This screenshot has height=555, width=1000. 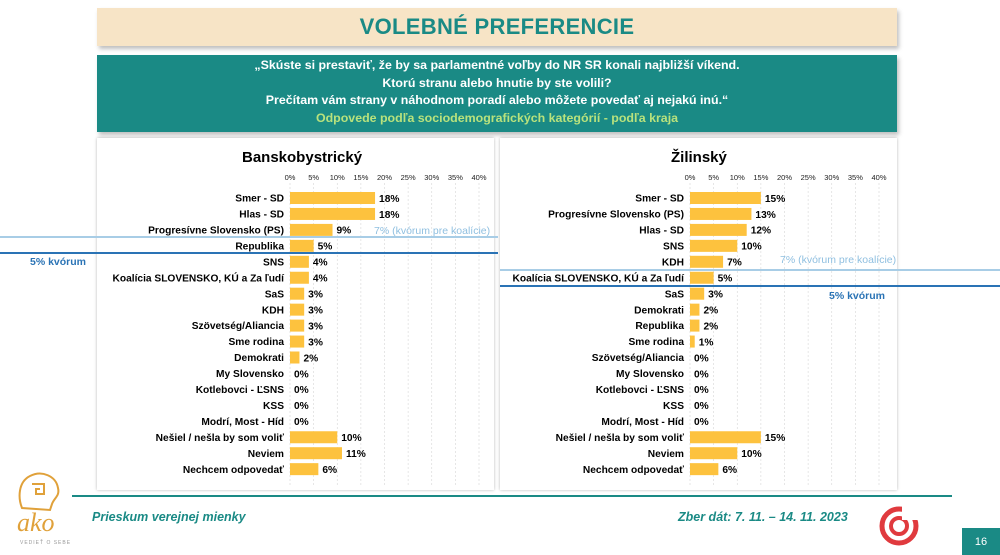 What do you see at coordinates (408, 177) in the screenshot?
I see `tick-label: 25%` at bounding box center [408, 177].